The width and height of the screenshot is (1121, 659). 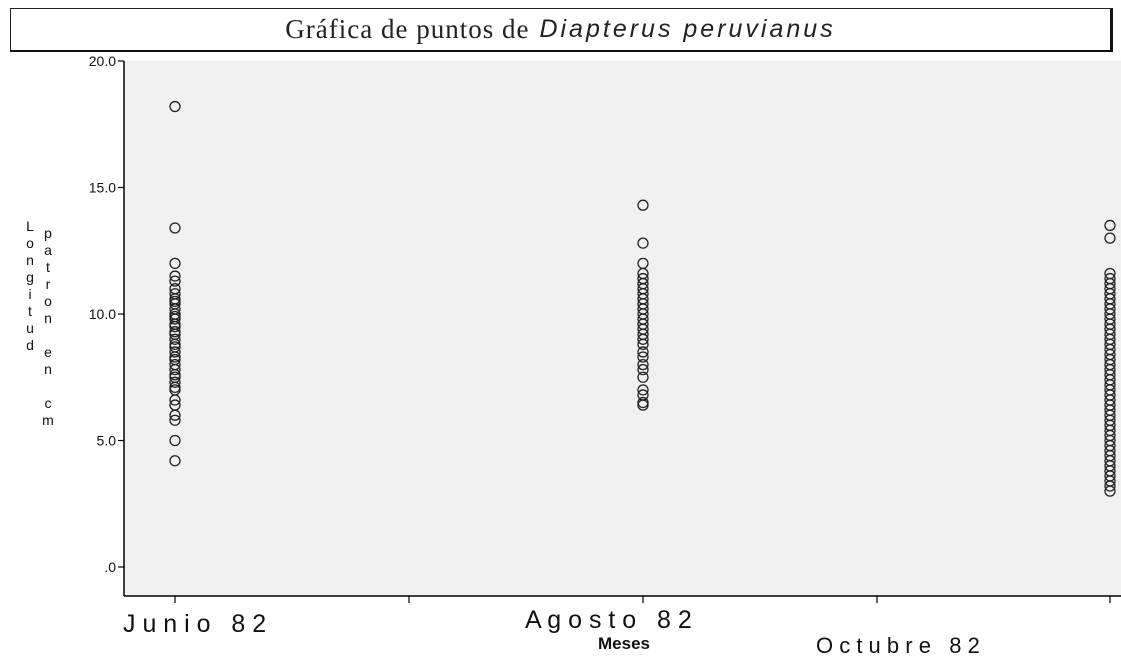 I want to click on y-axis-label-letter: i, so click(x=29, y=294).